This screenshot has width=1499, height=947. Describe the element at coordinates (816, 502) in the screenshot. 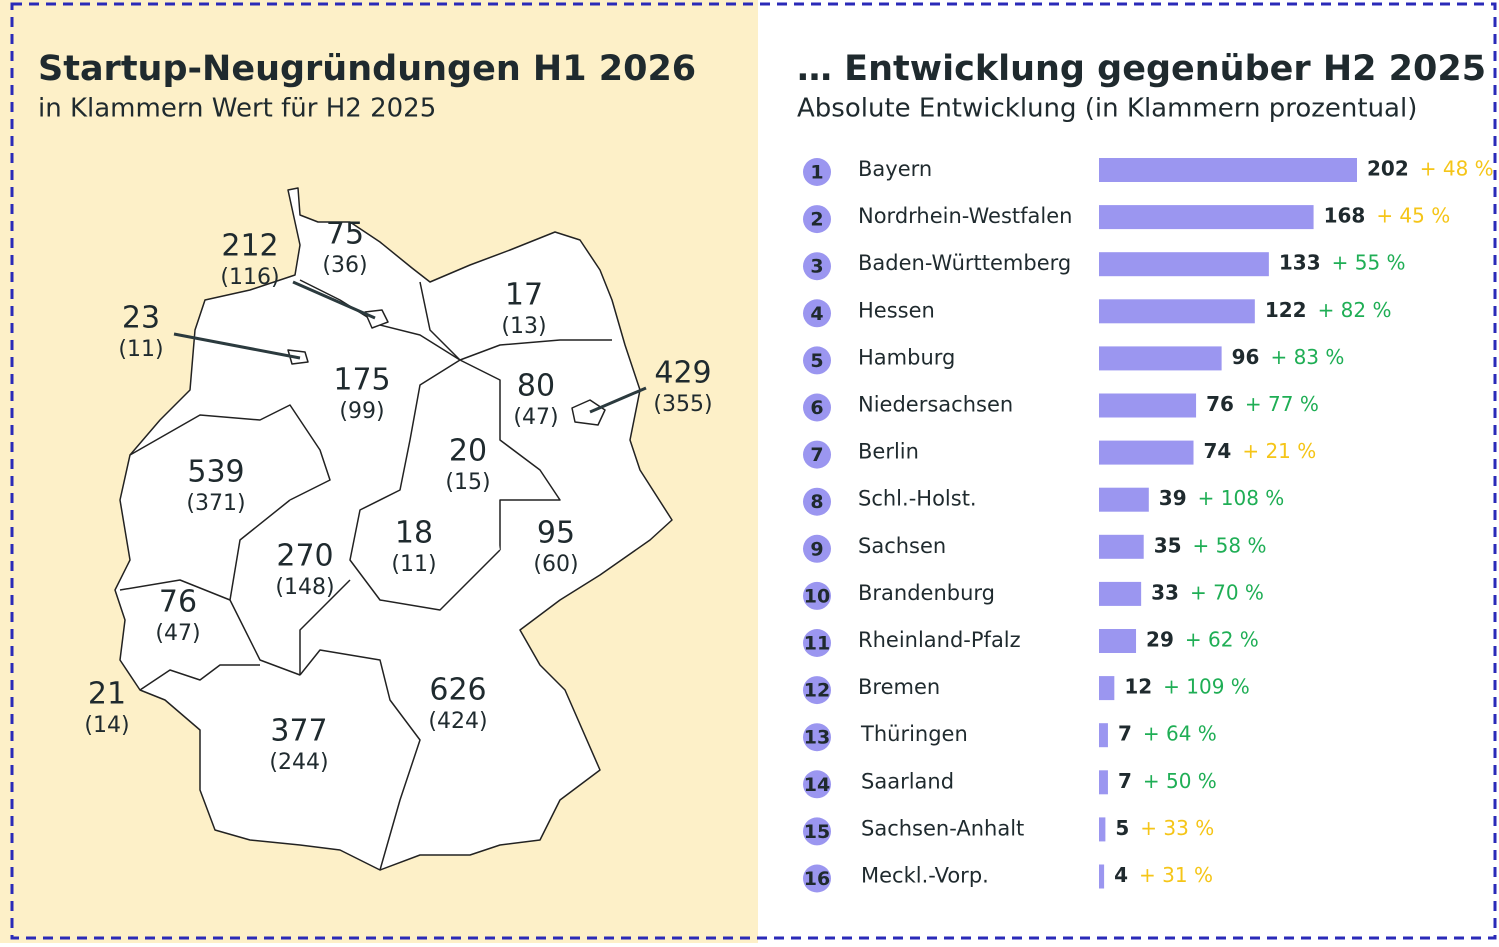

I see `rank: 8` at that location.